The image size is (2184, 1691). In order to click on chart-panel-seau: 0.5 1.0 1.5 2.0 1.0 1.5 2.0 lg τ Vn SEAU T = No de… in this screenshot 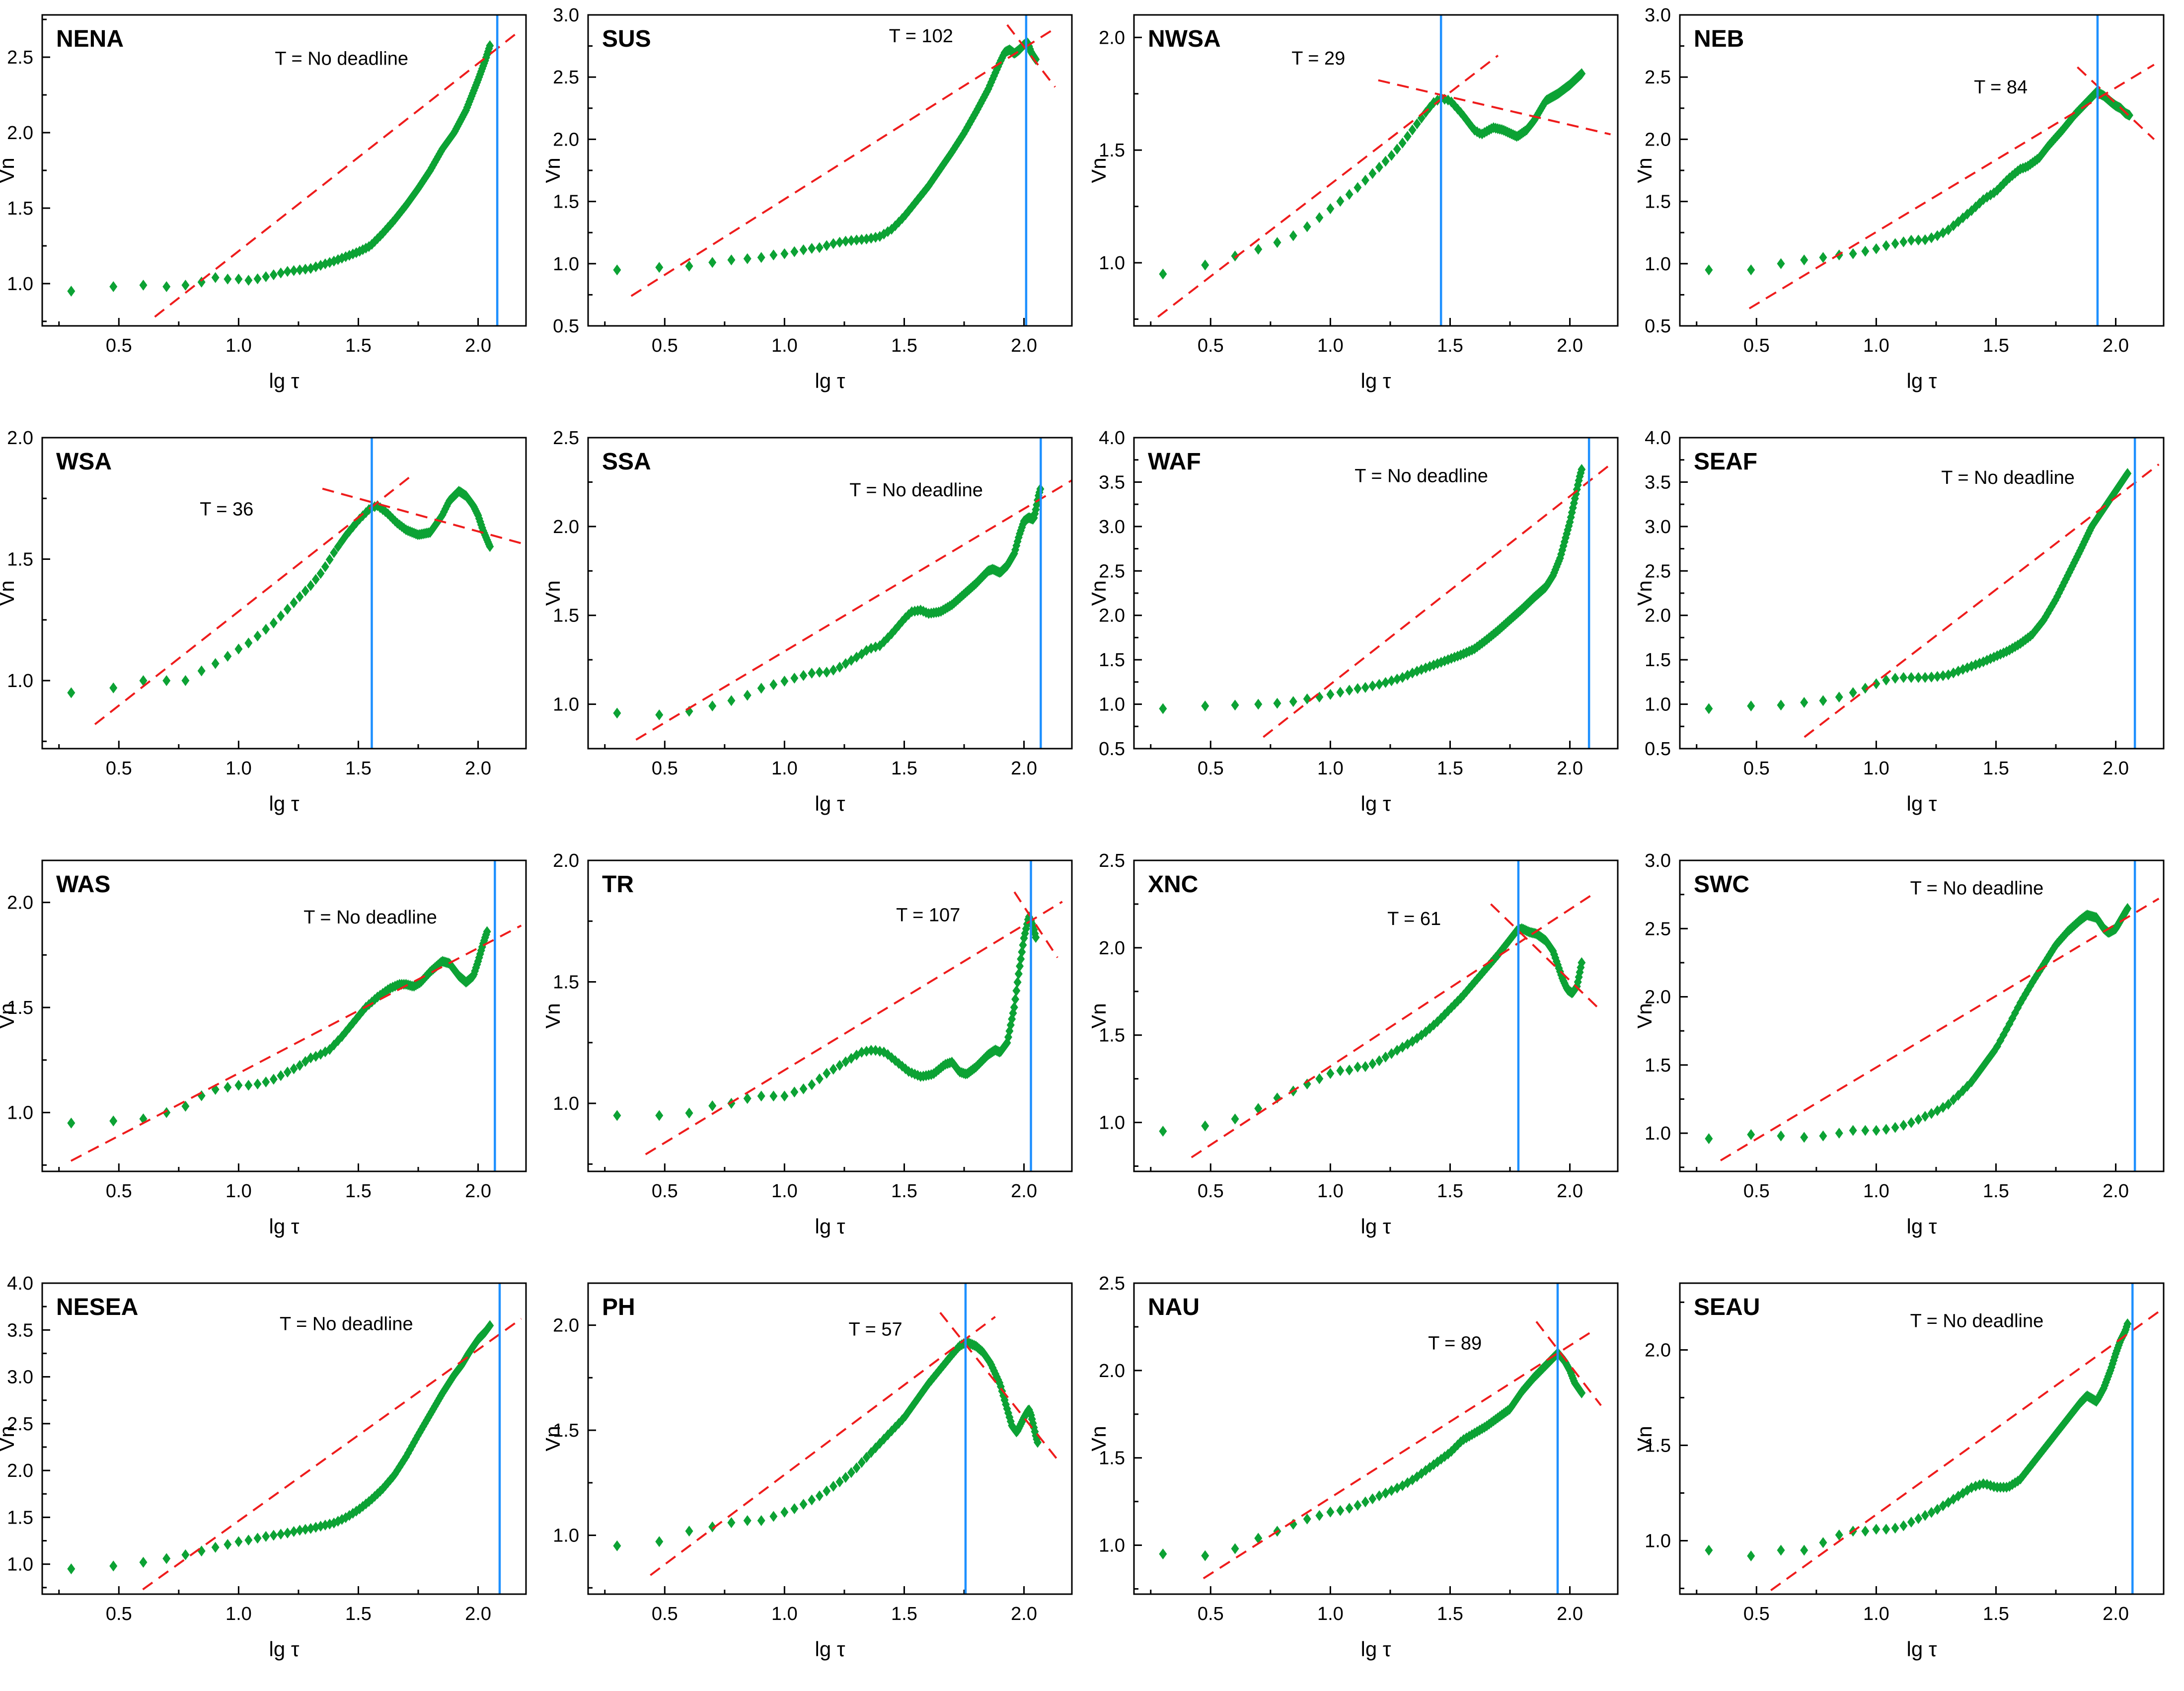, I will do `click(1911, 1479)`.